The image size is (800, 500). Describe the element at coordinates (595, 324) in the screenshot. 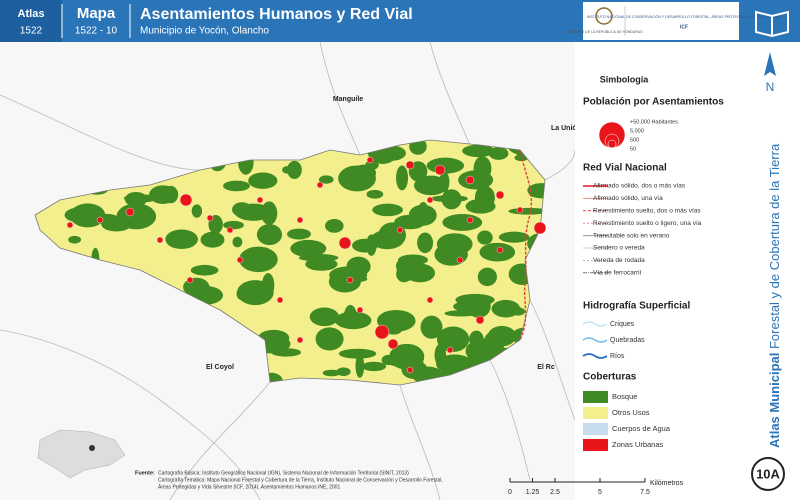

I see `hydro-symbol` at that location.